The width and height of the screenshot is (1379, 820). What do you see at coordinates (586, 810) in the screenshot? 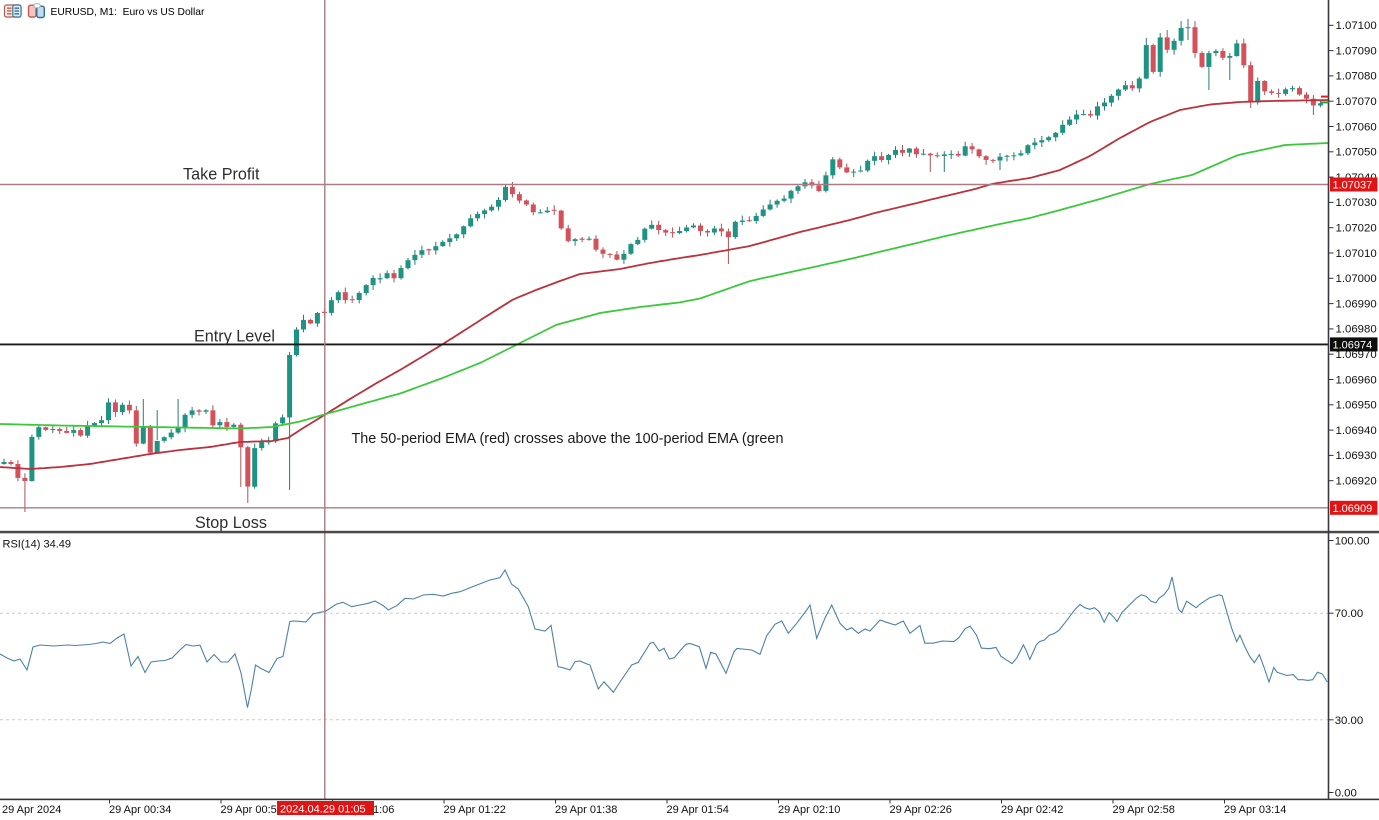
I see `svg-text: 29 Apr 01:38` at bounding box center [586, 810].